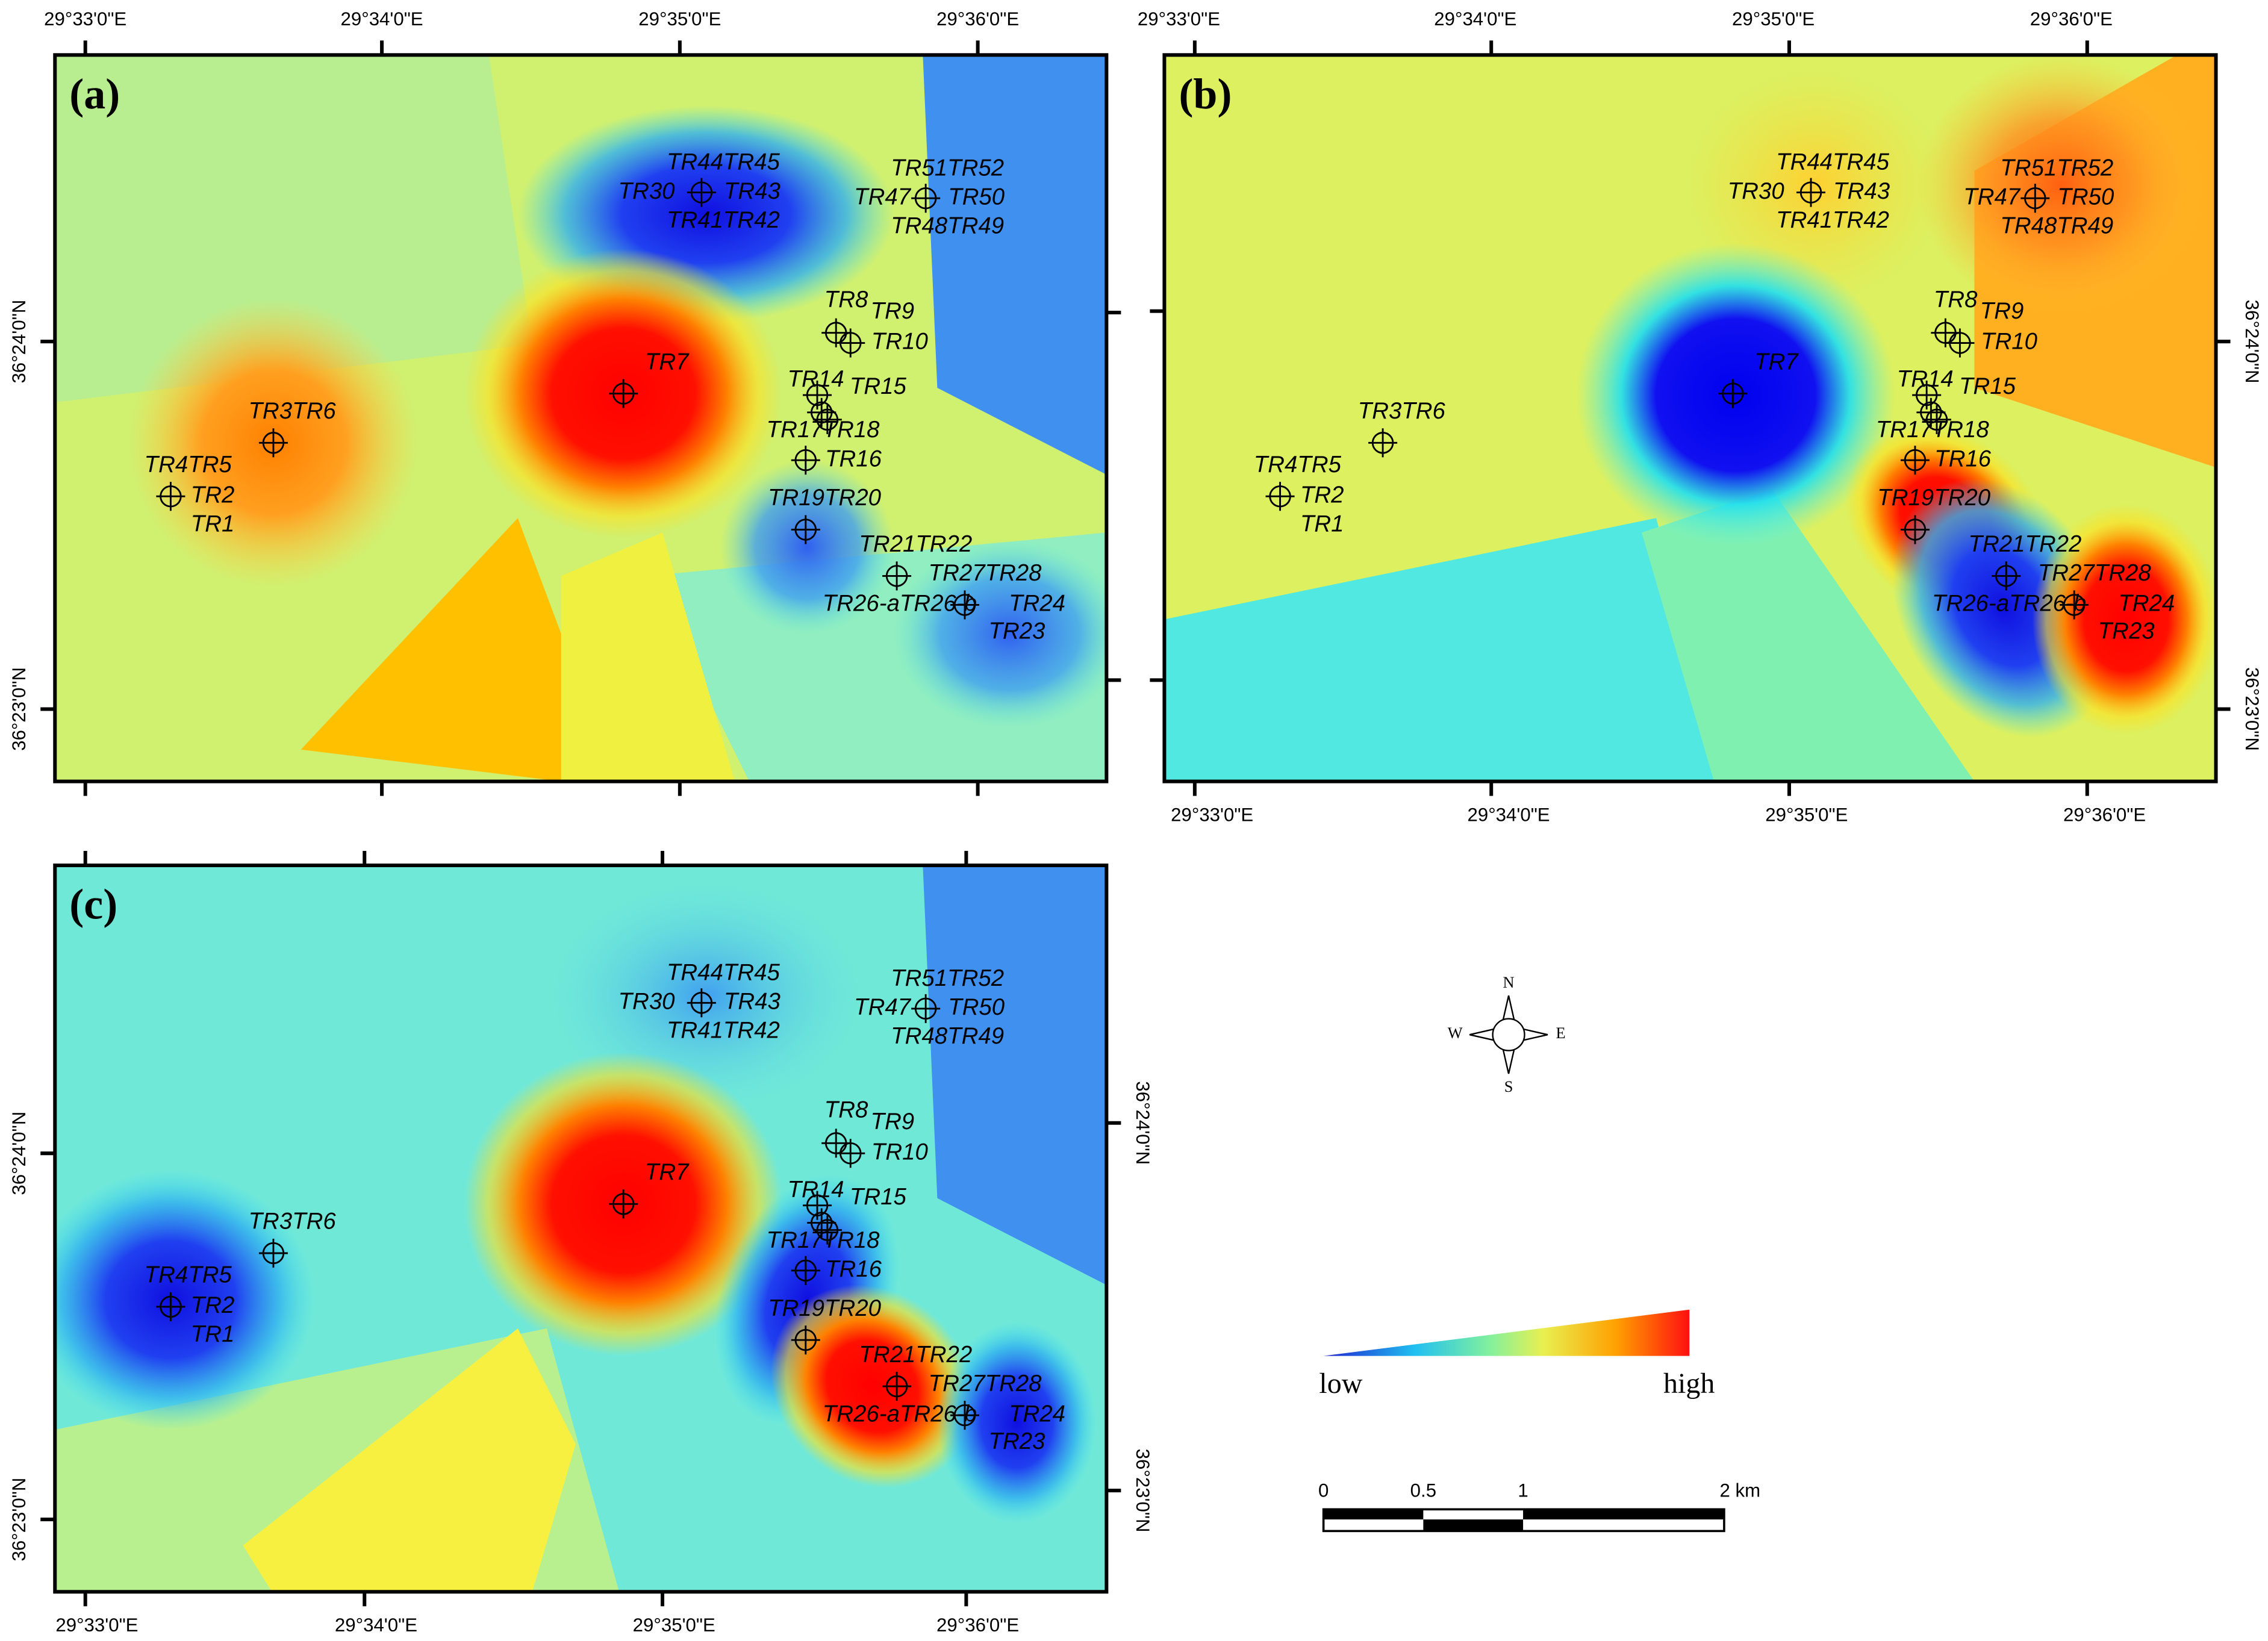 The height and width of the screenshot is (1641, 2268). Describe the element at coordinates (2086, 197) in the screenshot. I see `station-label: TR50` at that location.